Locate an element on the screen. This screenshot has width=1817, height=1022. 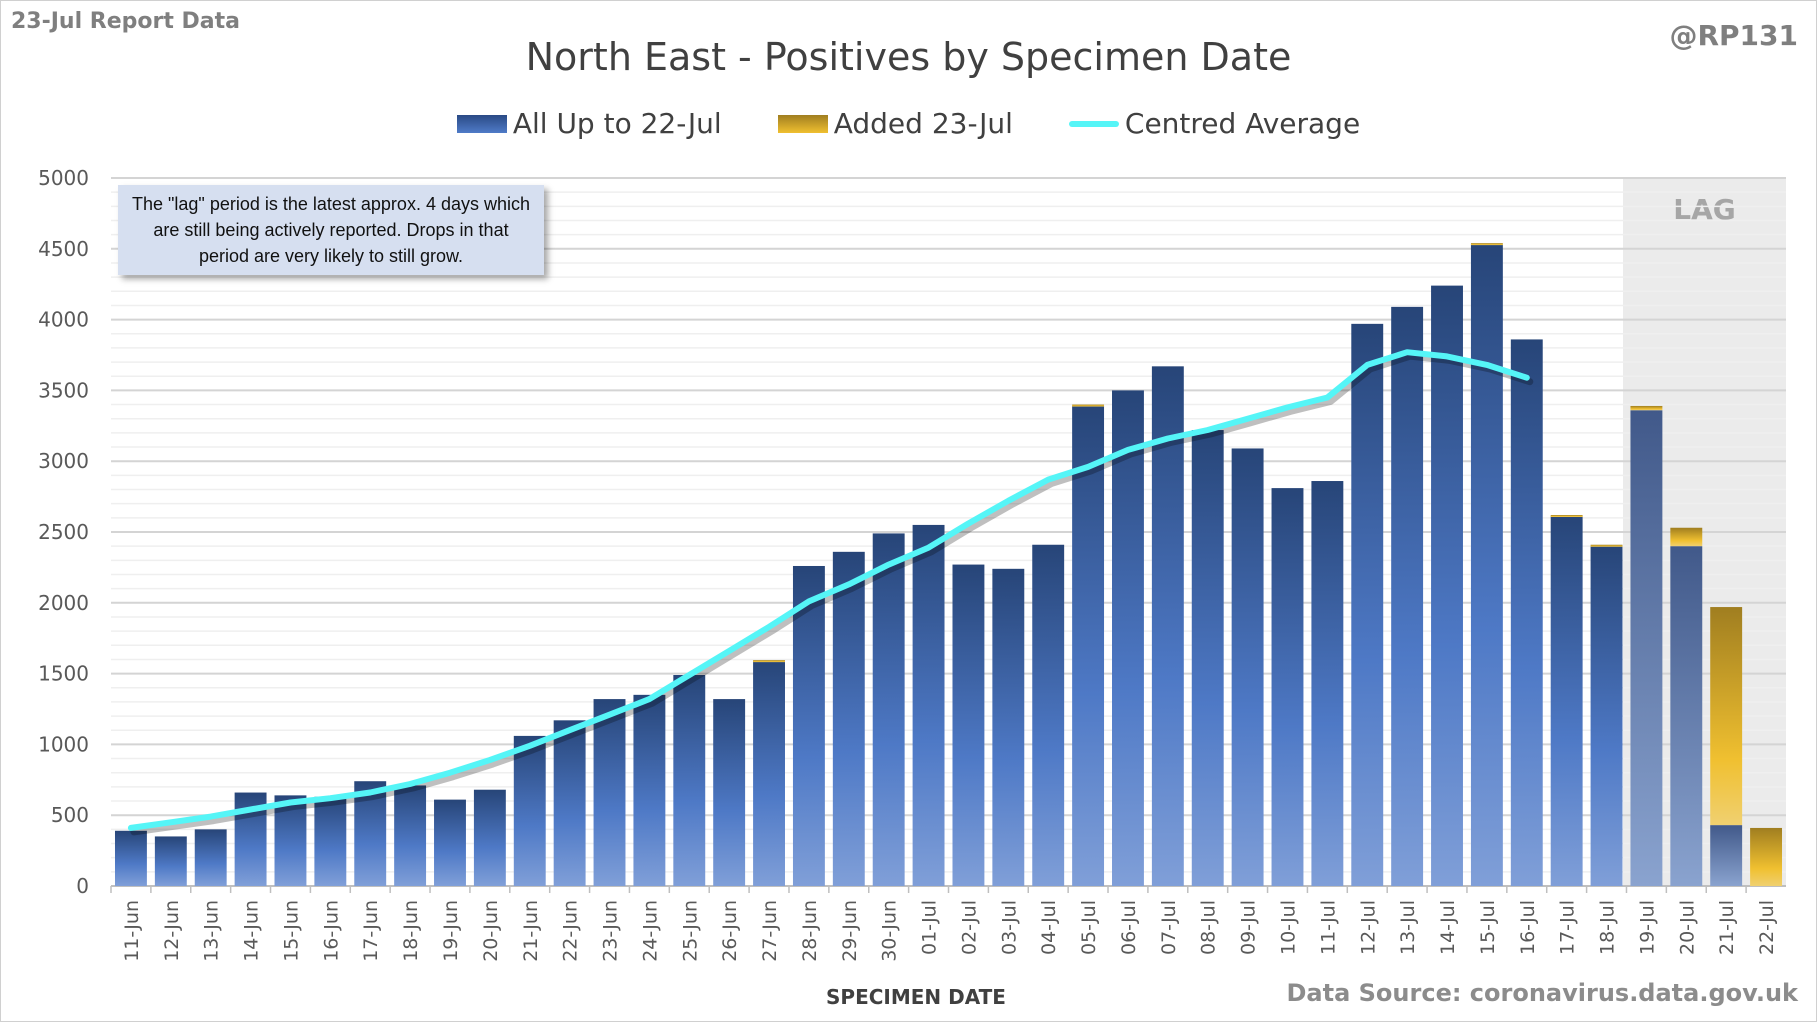
x-tick-label: 14-Jul is located at coordinates (1448, 927).